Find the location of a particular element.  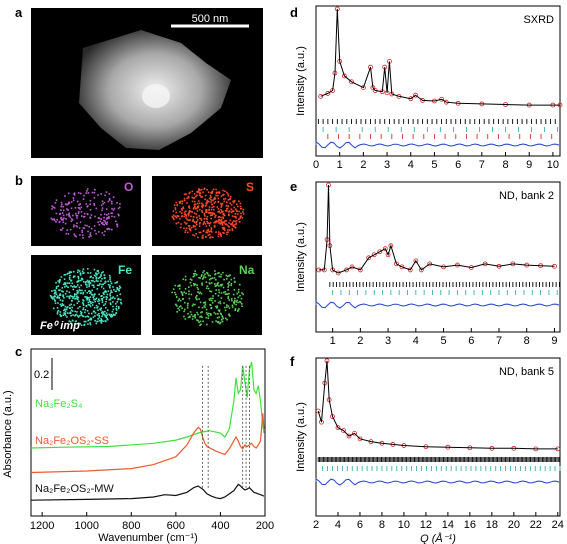

ir-tick-label: 200 is located at coordinates (265, 526).